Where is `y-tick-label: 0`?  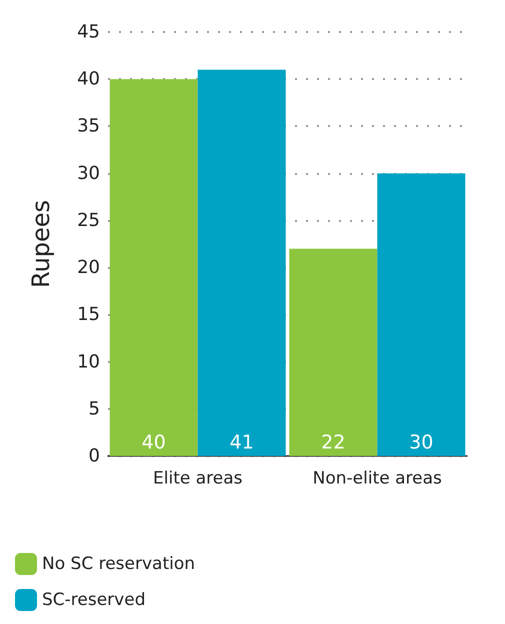
y-tick-label: 0 is located at coordinates (94, 456).